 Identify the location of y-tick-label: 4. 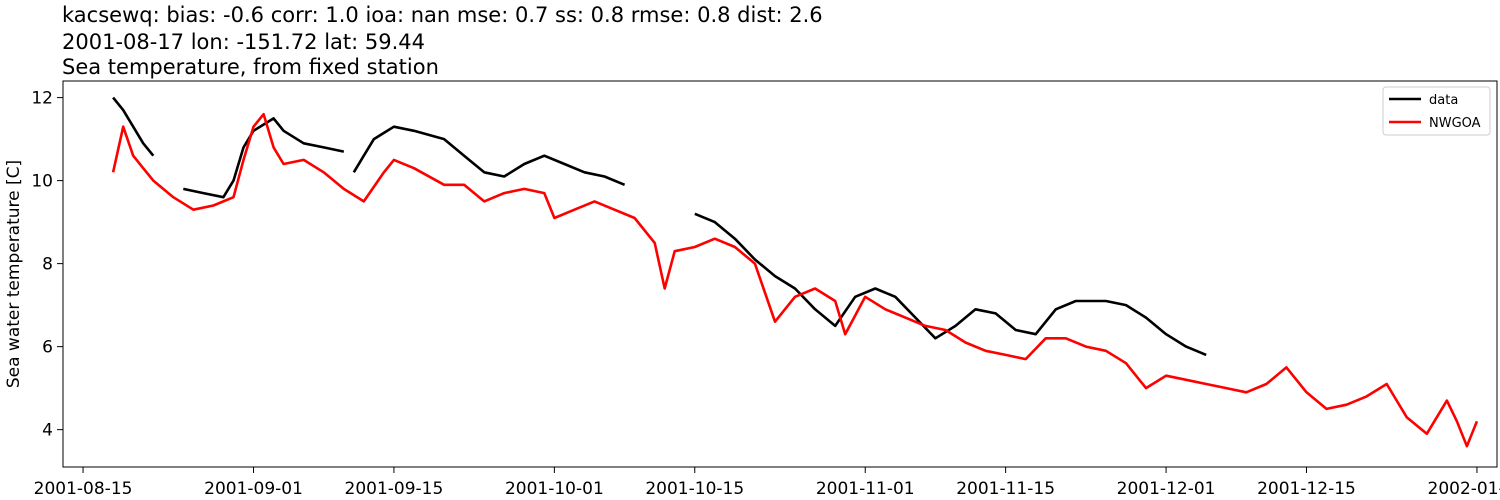
(47, 431).